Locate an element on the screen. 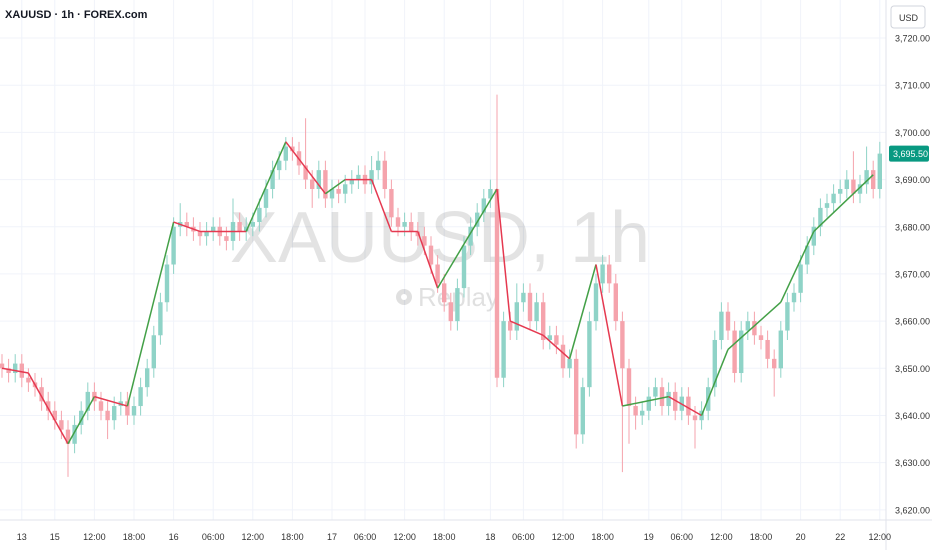 The width and height of the screenshot is (932, 550). currency-button-label: USD is located at coordinates (909, 18).